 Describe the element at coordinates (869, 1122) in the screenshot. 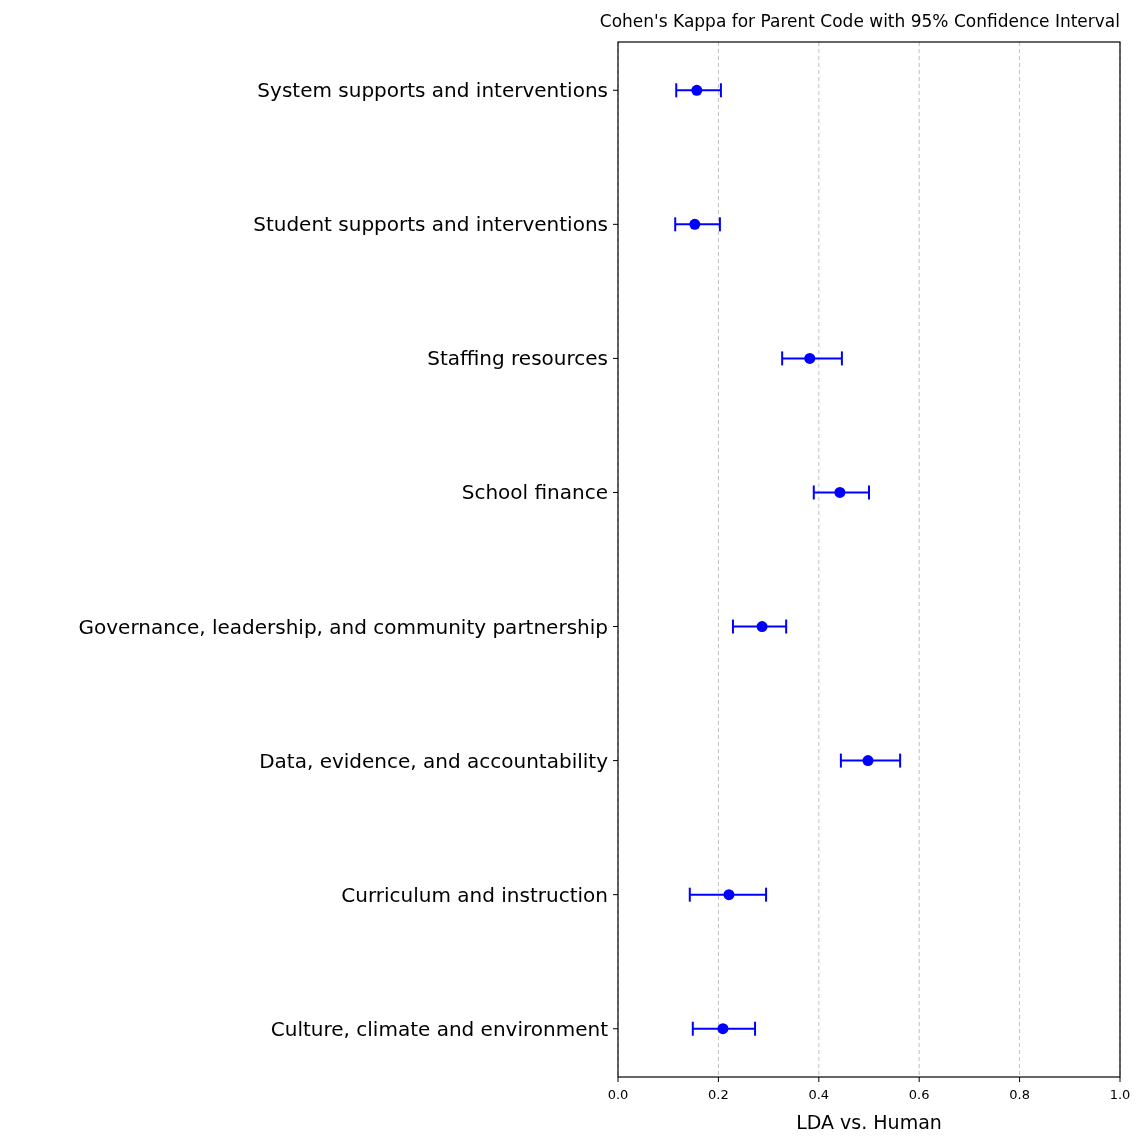

I see `x-axis-title: LDA vs. Human` at that location.